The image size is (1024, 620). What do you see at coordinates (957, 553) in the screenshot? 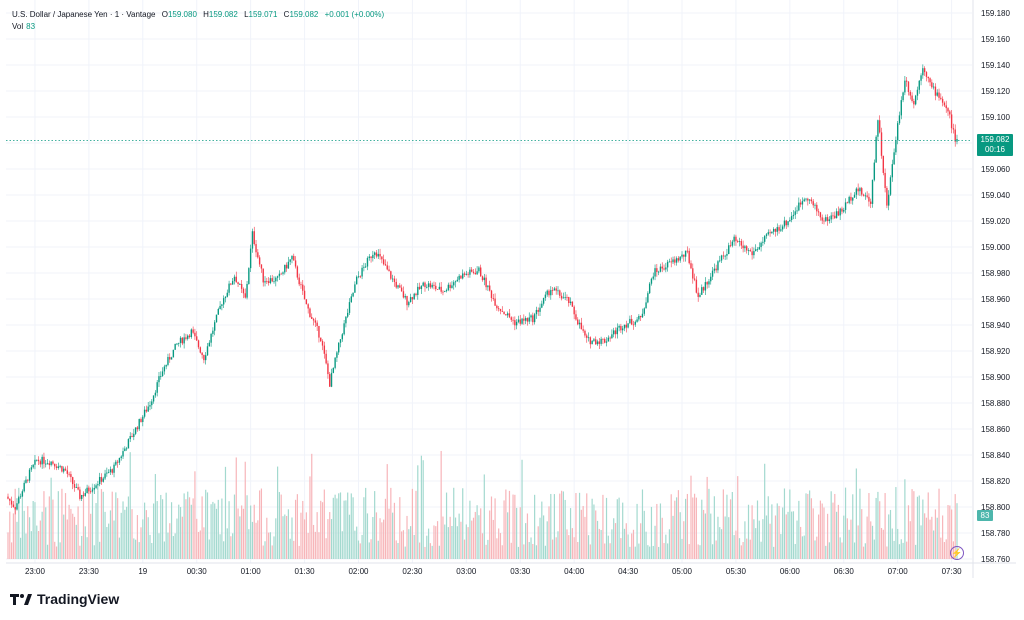
I see `flash-icon: ⚡` at bounding box center [957, 553].